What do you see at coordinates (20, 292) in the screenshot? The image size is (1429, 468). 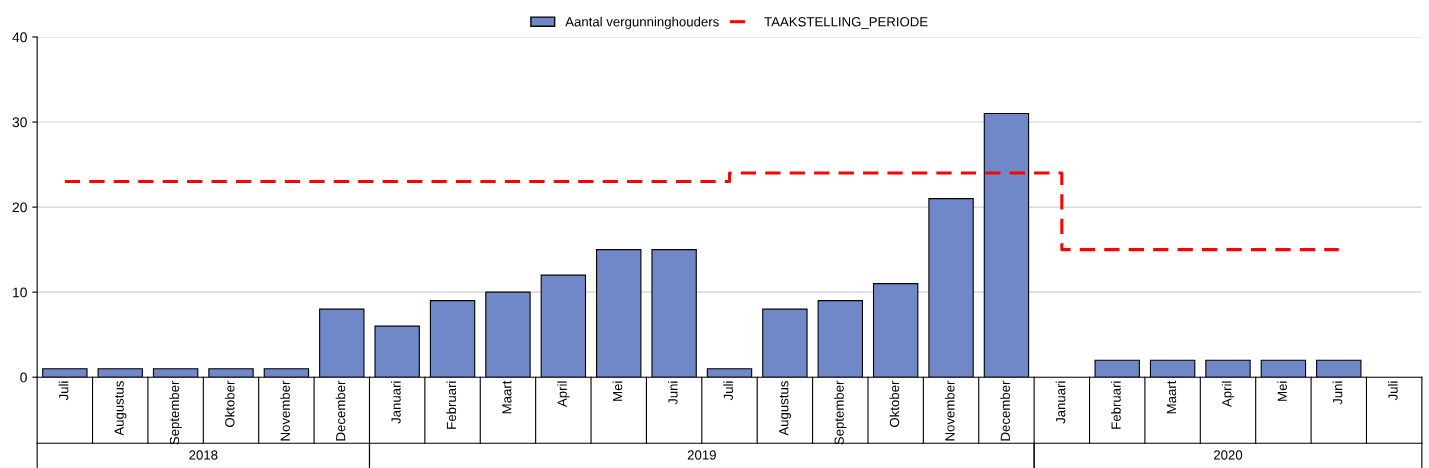 I see `y-tick-label: 10` at bounding box center [20, 292].